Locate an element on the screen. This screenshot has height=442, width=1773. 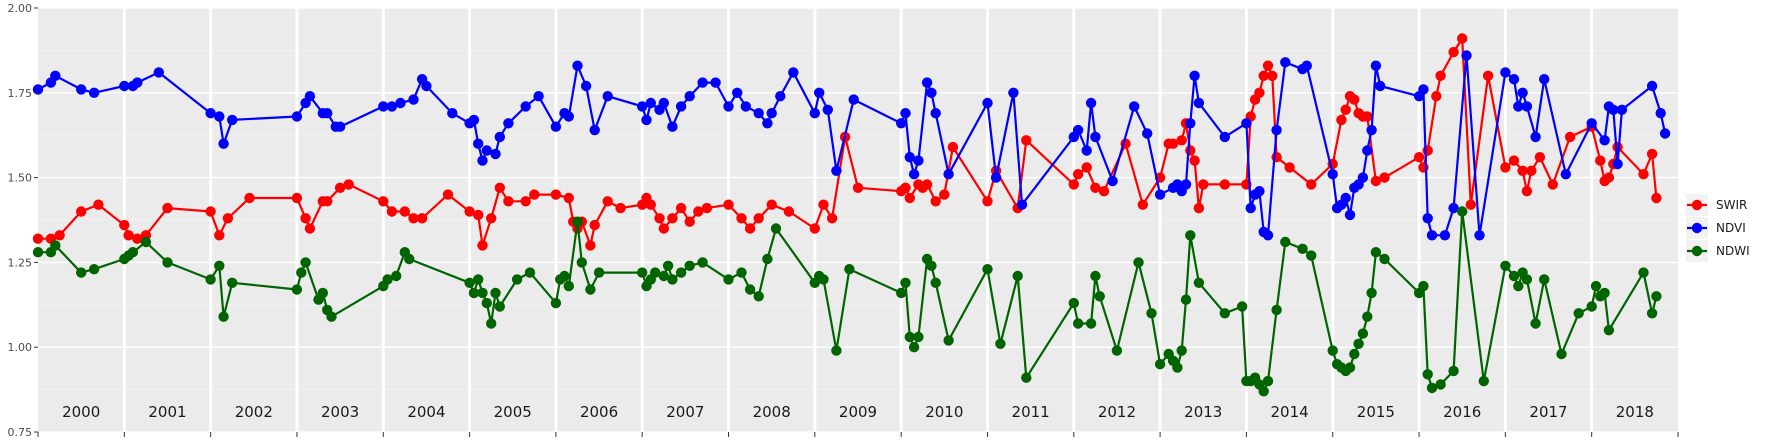
year-label: 2009 is located at coordinates (858, 412).